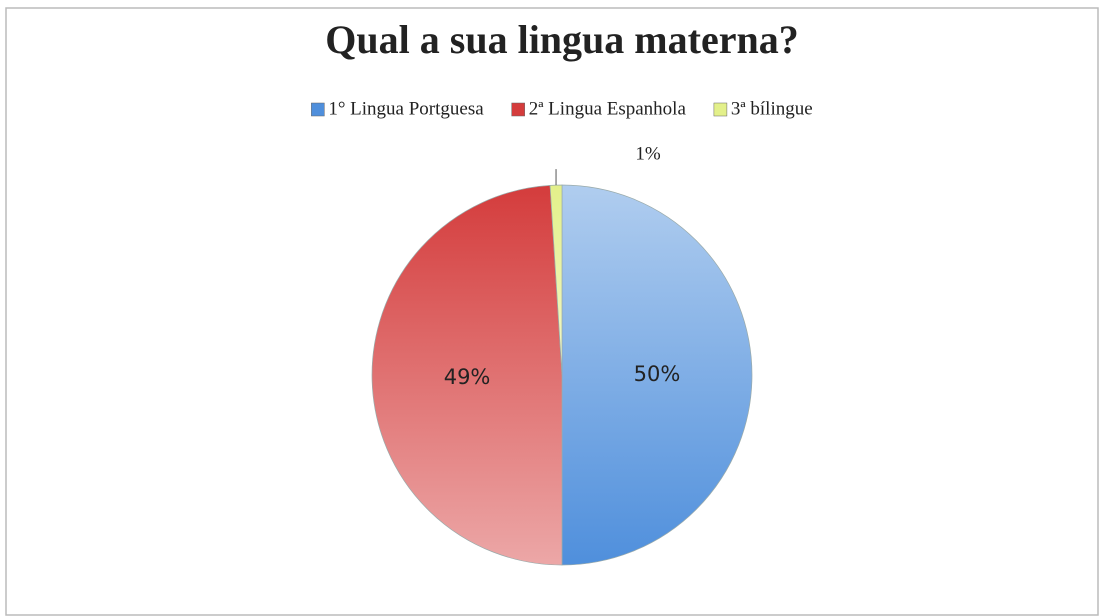  I want to click on data-label: 1%, so click(648, 153).